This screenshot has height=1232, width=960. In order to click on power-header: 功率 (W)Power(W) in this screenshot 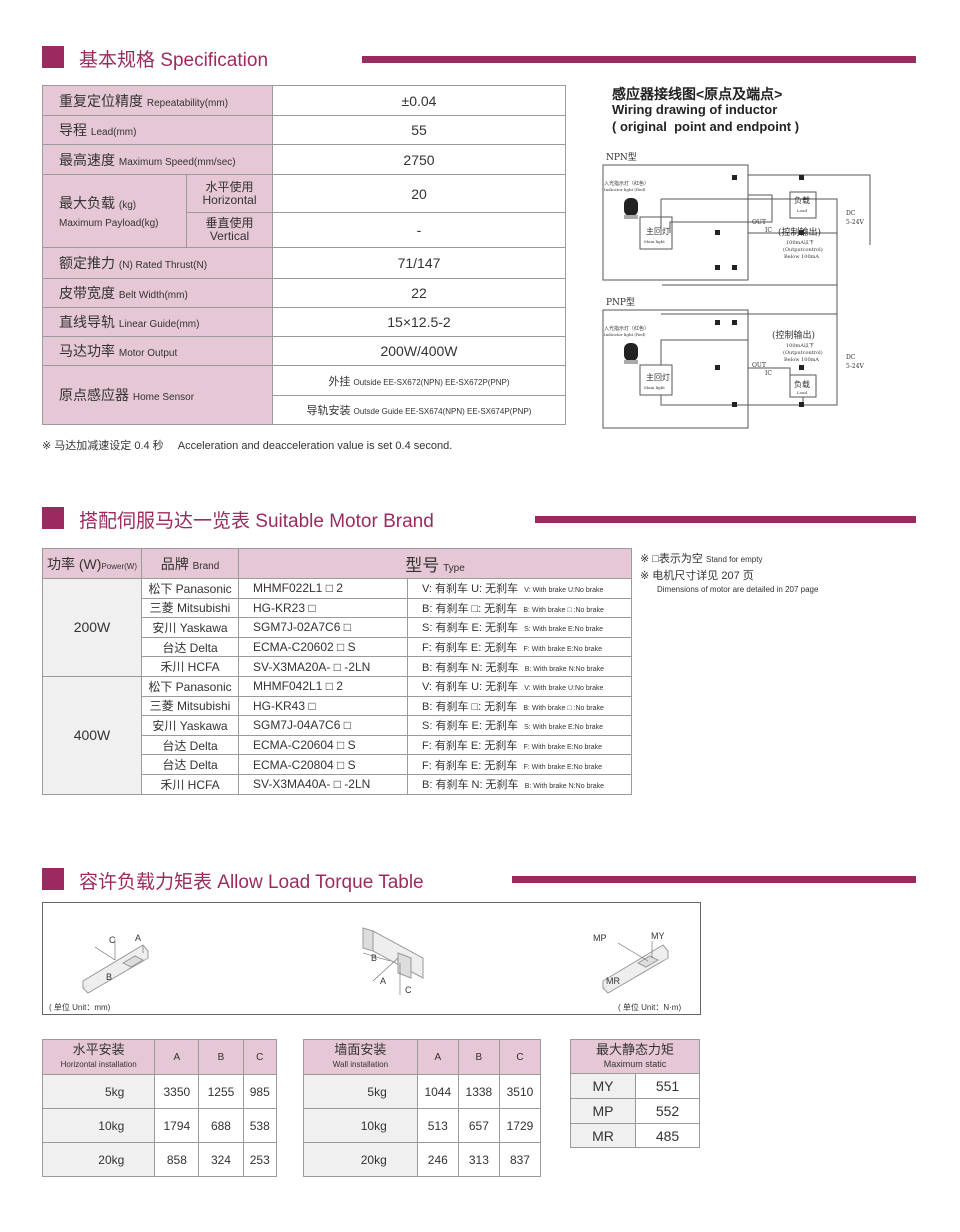, I will do `click(92, 563)`.